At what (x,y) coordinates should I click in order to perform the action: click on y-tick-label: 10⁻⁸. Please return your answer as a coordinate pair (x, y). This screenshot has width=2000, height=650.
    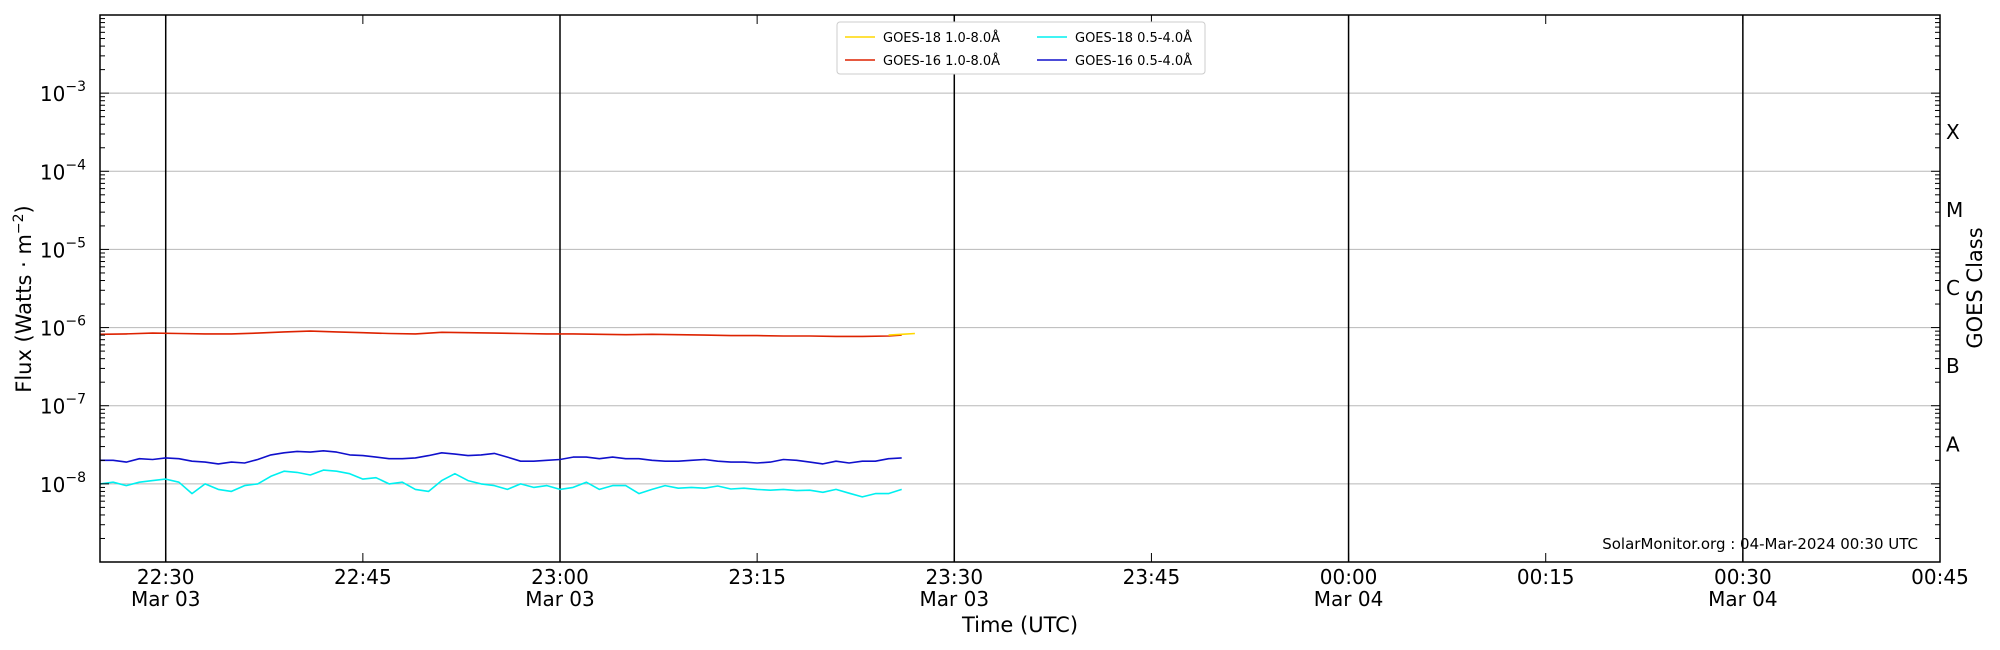
    Looking at the image, I should click on (63, 483).